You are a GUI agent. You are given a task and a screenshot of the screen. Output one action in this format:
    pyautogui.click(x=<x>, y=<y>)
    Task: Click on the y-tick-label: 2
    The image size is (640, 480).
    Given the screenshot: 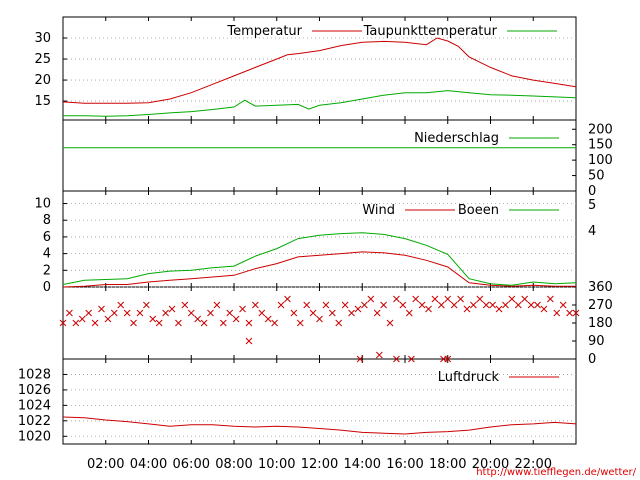 What is the action you would take?
    pyautogui.click(x=47, y=270)
    